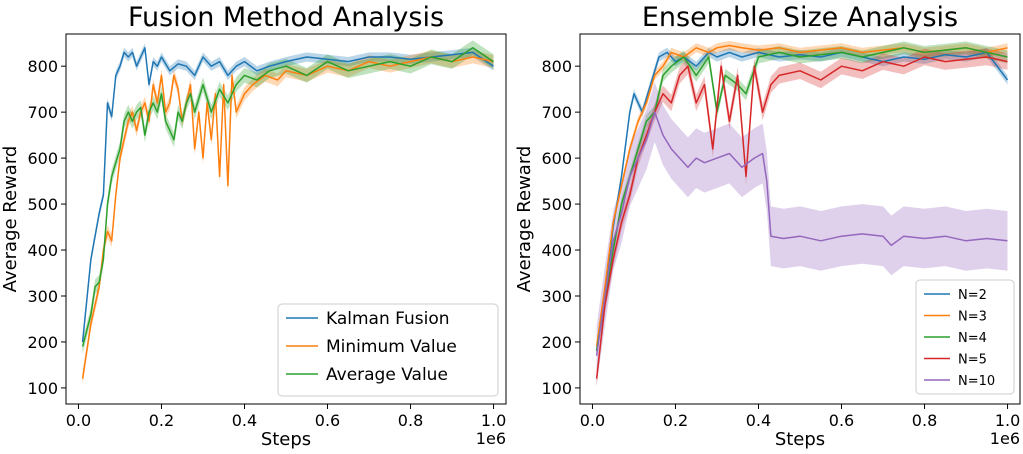 Image resolution: width=1023 pixels, height=454 pixels. Describe the element at coordinates (387, 375) in the screenshot. I see `legend-label: Average Value` at that location.